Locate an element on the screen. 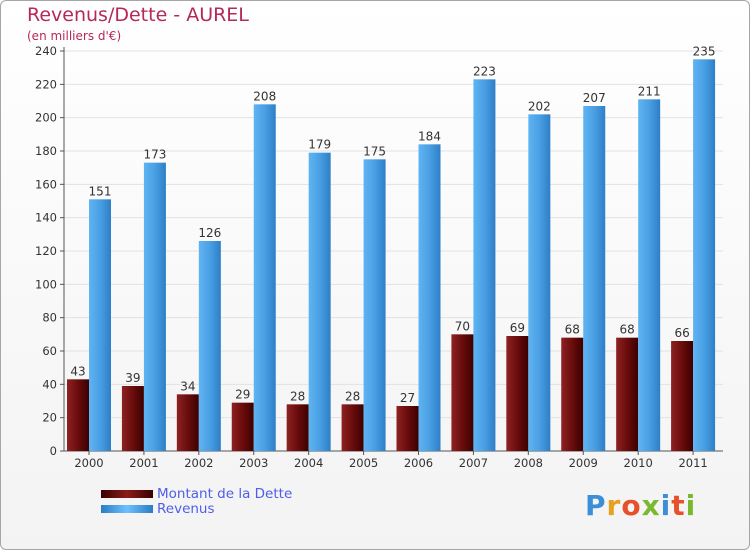  bar-dette-2003 is located at coordinates (242, 426).